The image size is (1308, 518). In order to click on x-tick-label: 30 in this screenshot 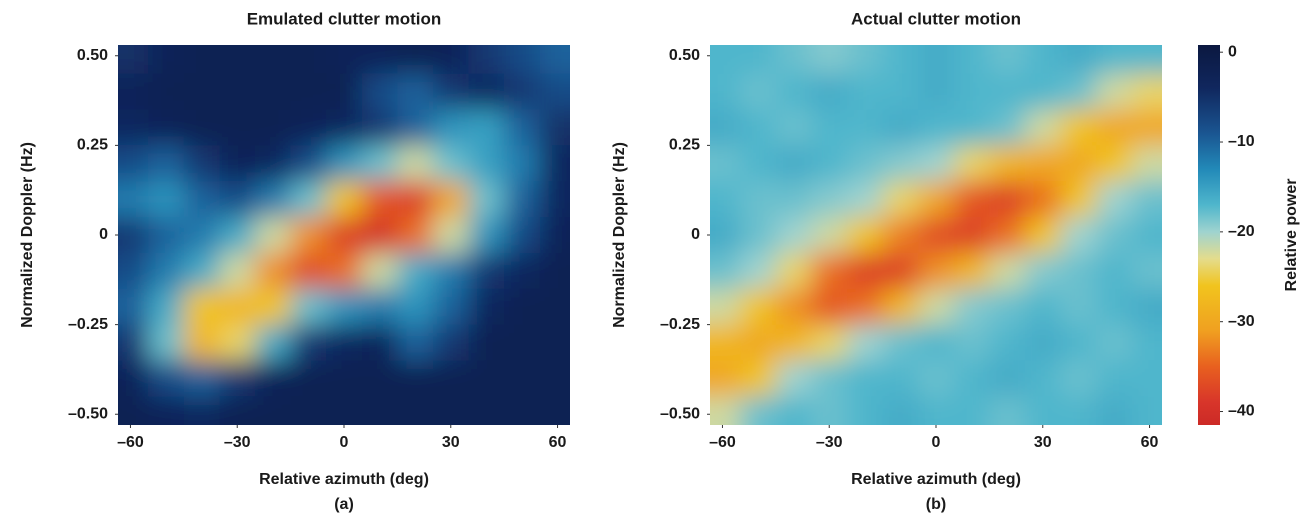, I will do `click(451, 442)`.